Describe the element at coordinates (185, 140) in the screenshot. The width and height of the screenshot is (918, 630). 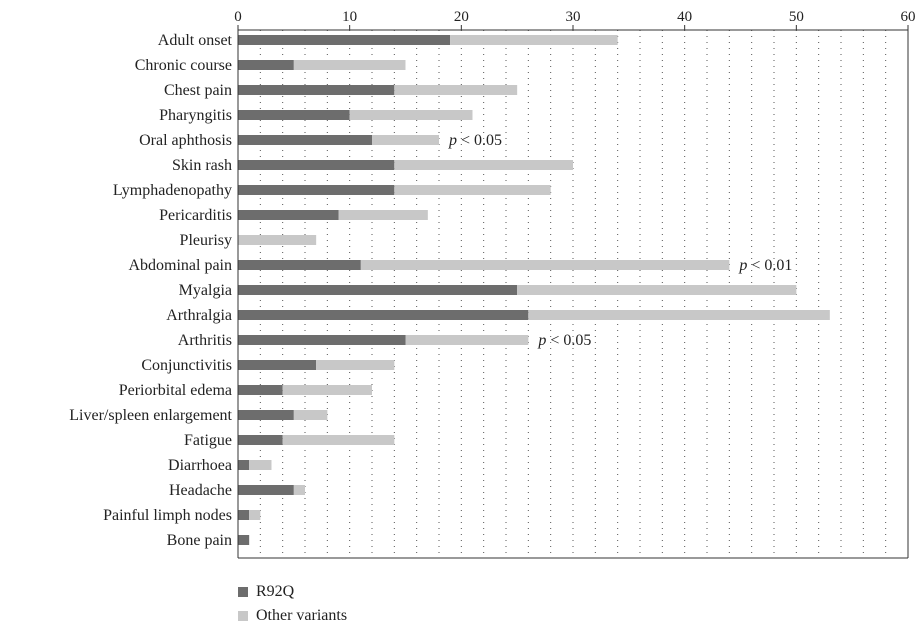
I see `category-label: Oral aphthosis` at that location.